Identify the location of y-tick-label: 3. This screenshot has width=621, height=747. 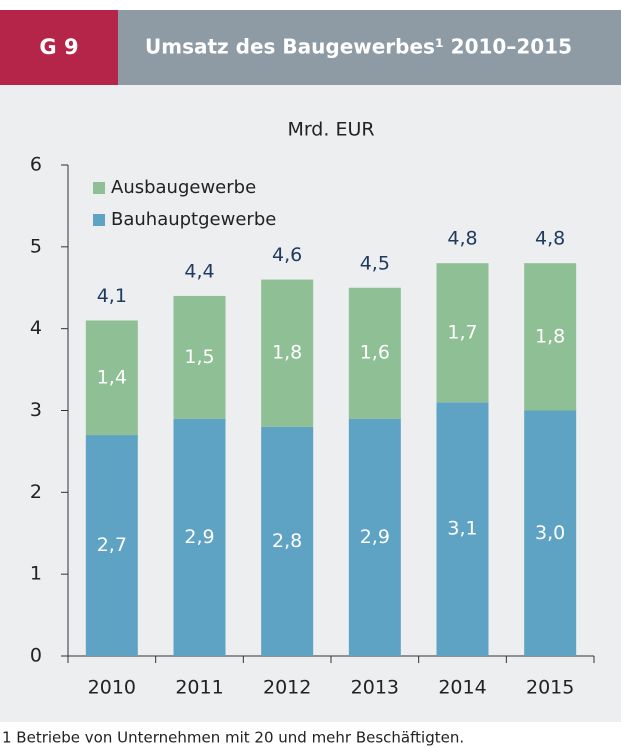
(36, 410).